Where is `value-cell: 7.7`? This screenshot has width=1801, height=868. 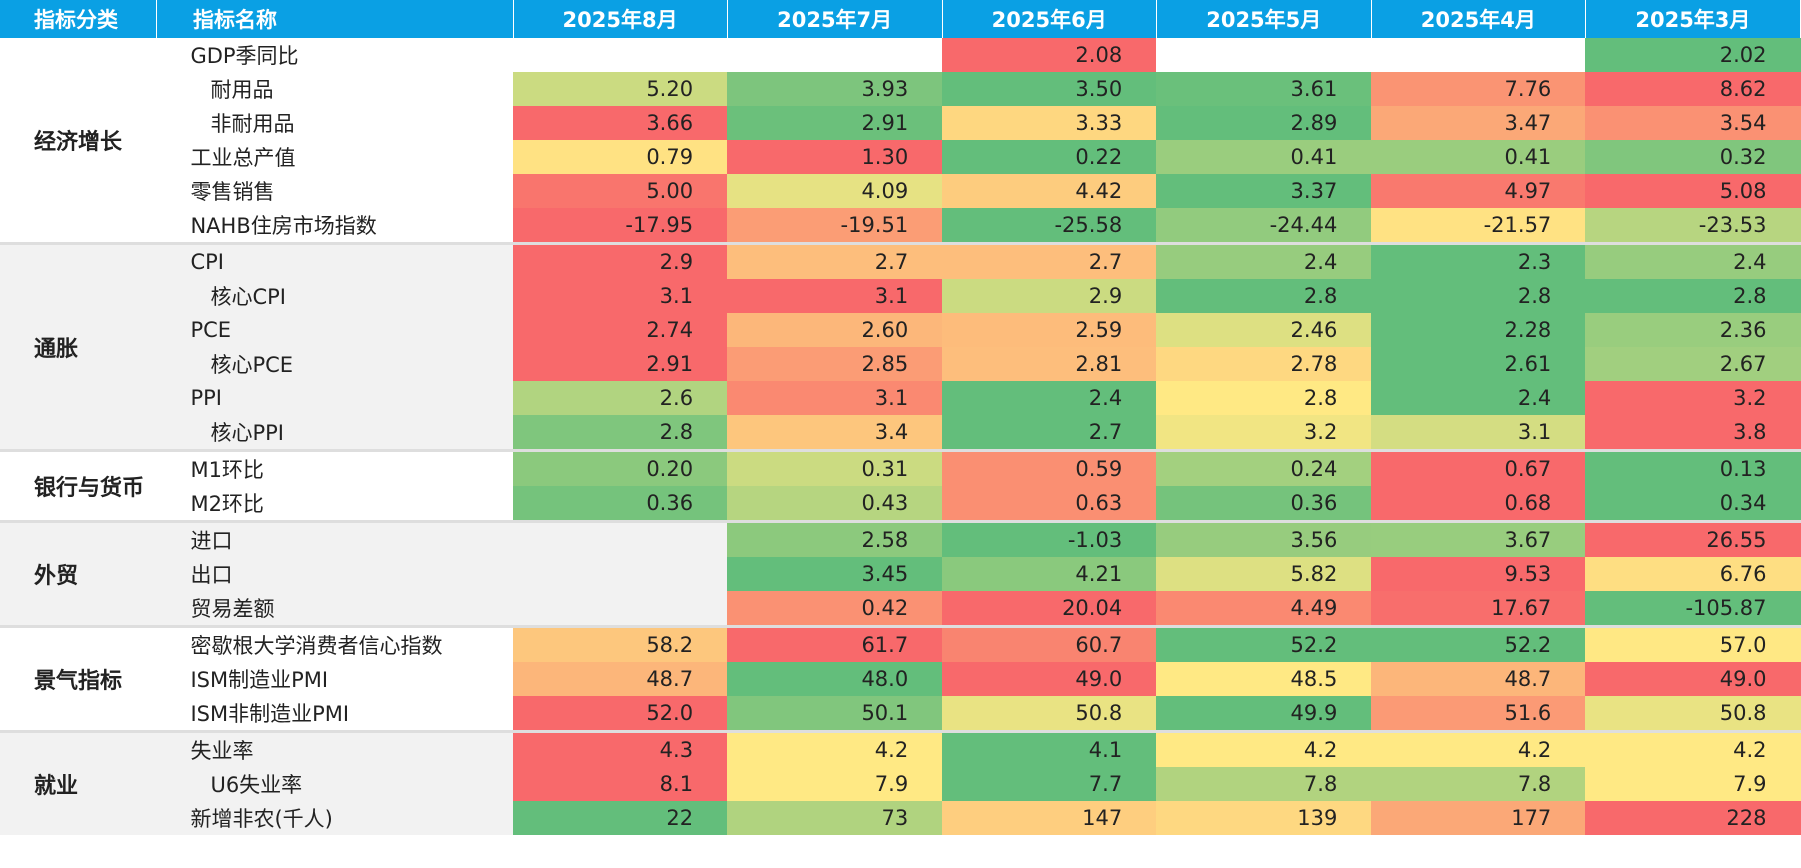 value-cell: 7.7 is located at coordinates (1049, 784).